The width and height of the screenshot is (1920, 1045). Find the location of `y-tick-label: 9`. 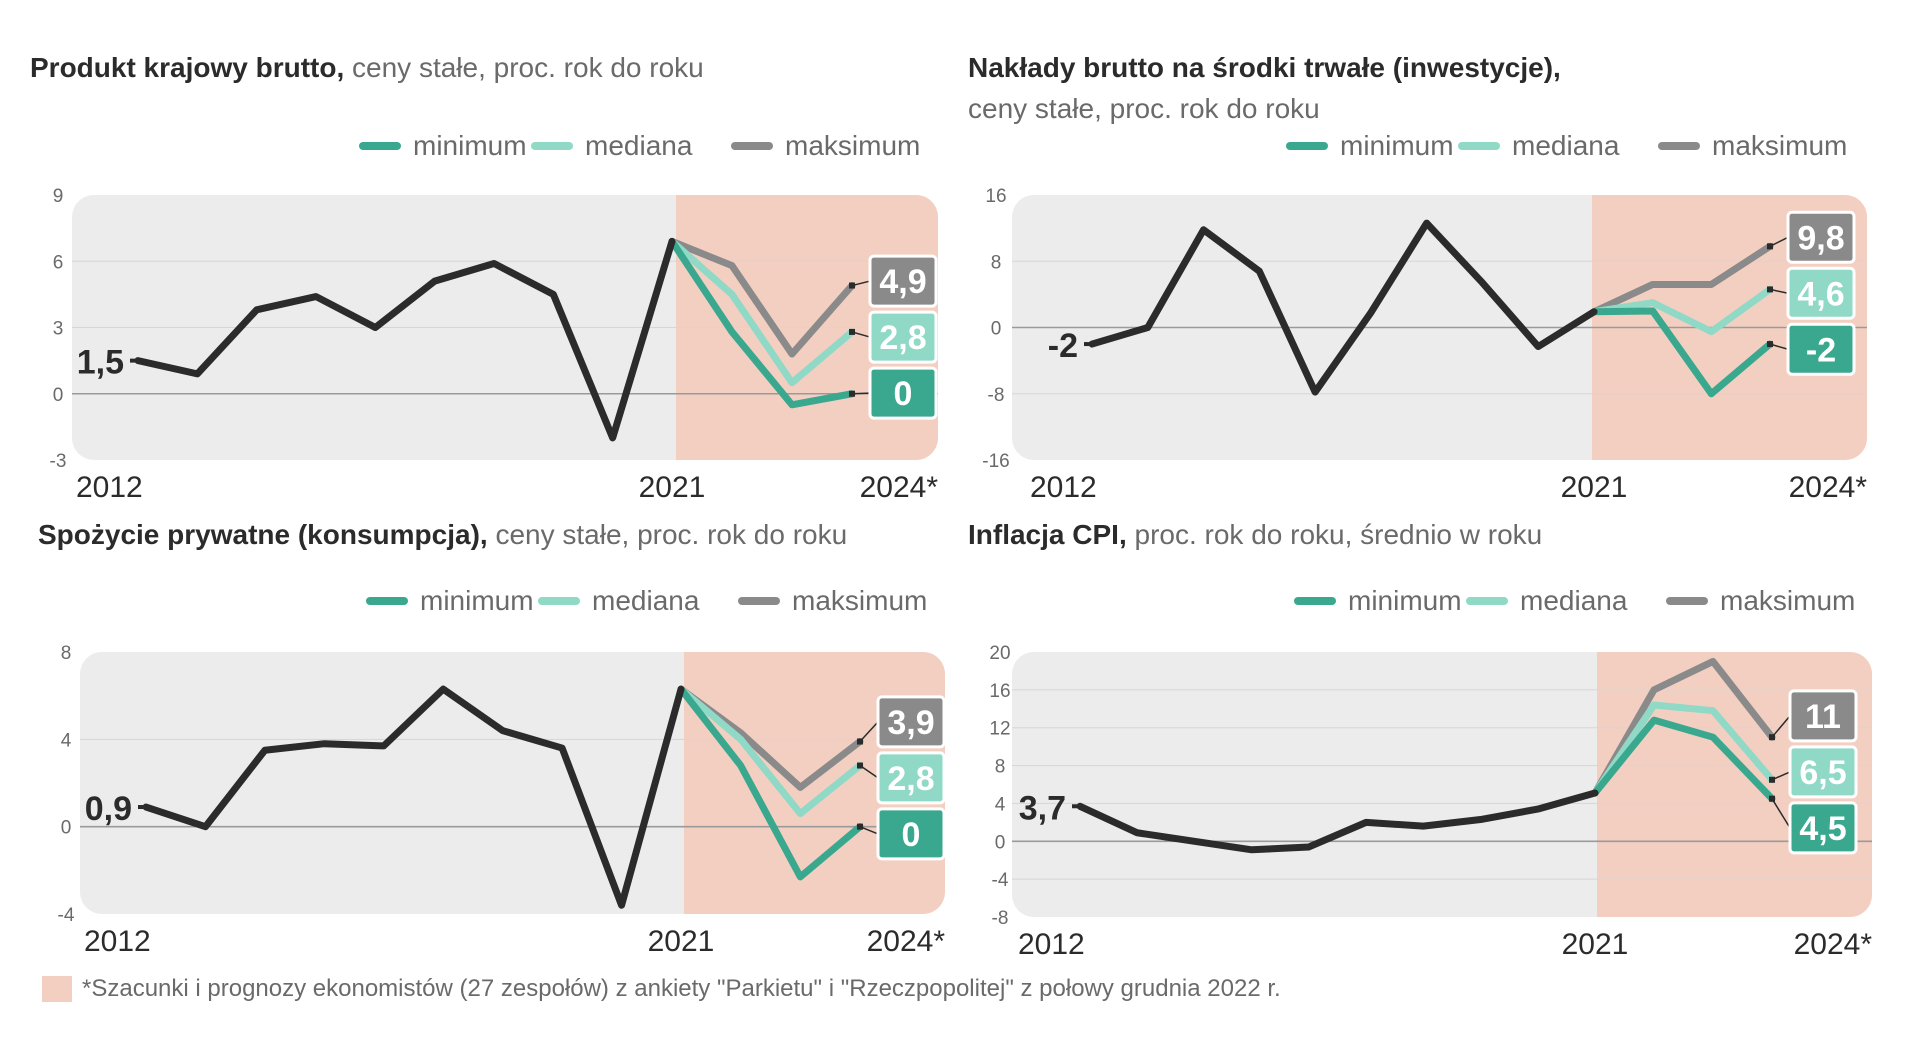

y-tick-label: 9 is located at coordinates (58, 196).